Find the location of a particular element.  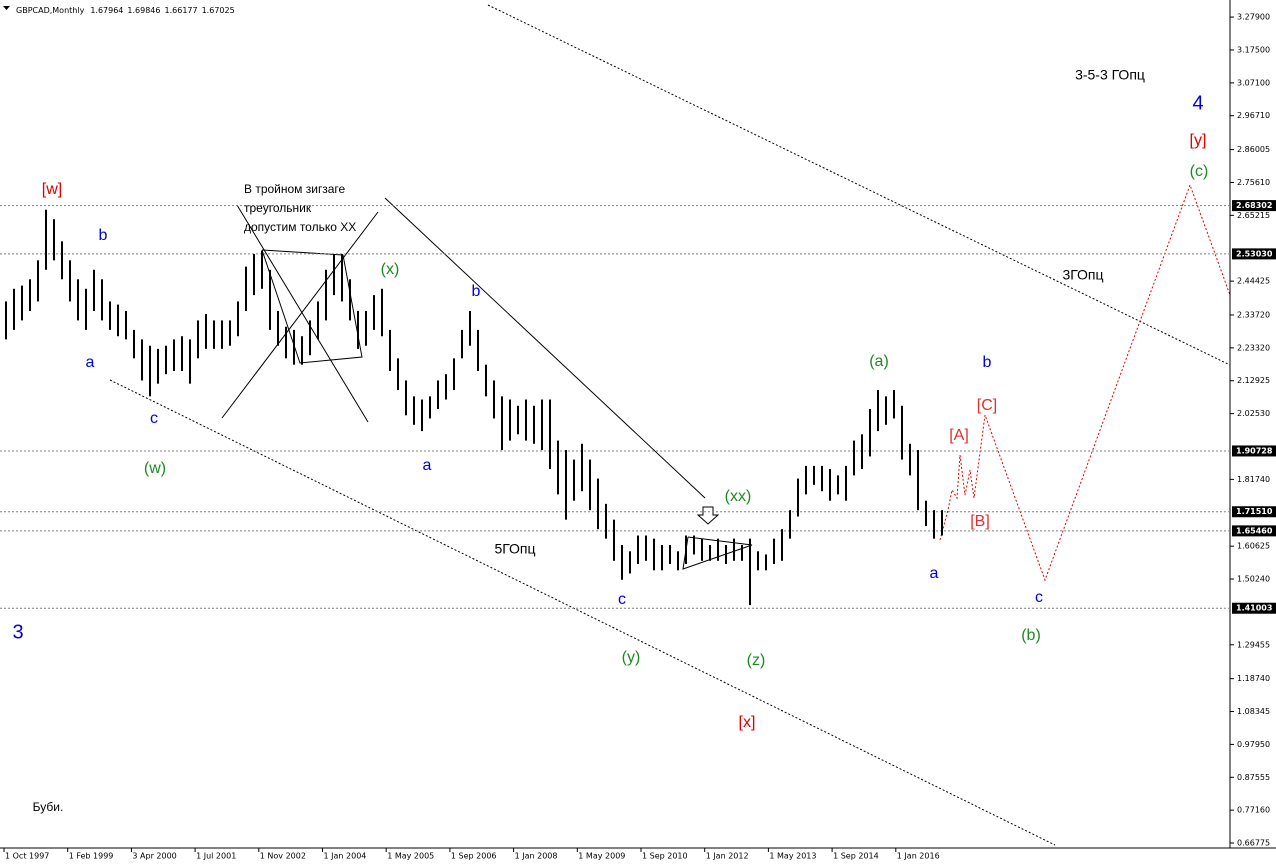

level-label: 1.65460 is located at coordinates (1254, 530).